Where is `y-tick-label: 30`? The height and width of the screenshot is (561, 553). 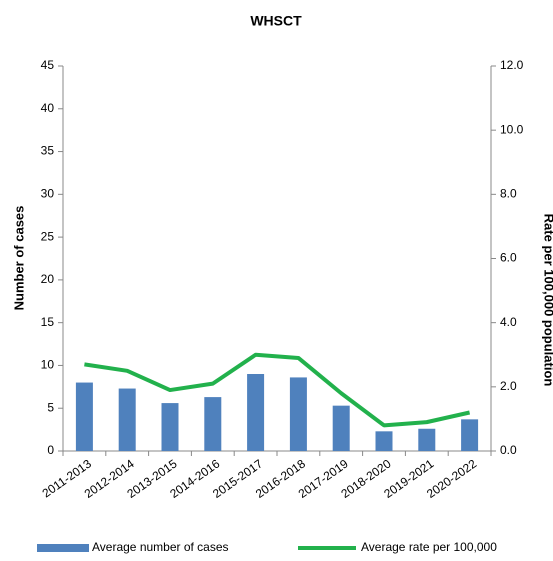
y-tick-label: 30 is located at coordinates (48, 194).